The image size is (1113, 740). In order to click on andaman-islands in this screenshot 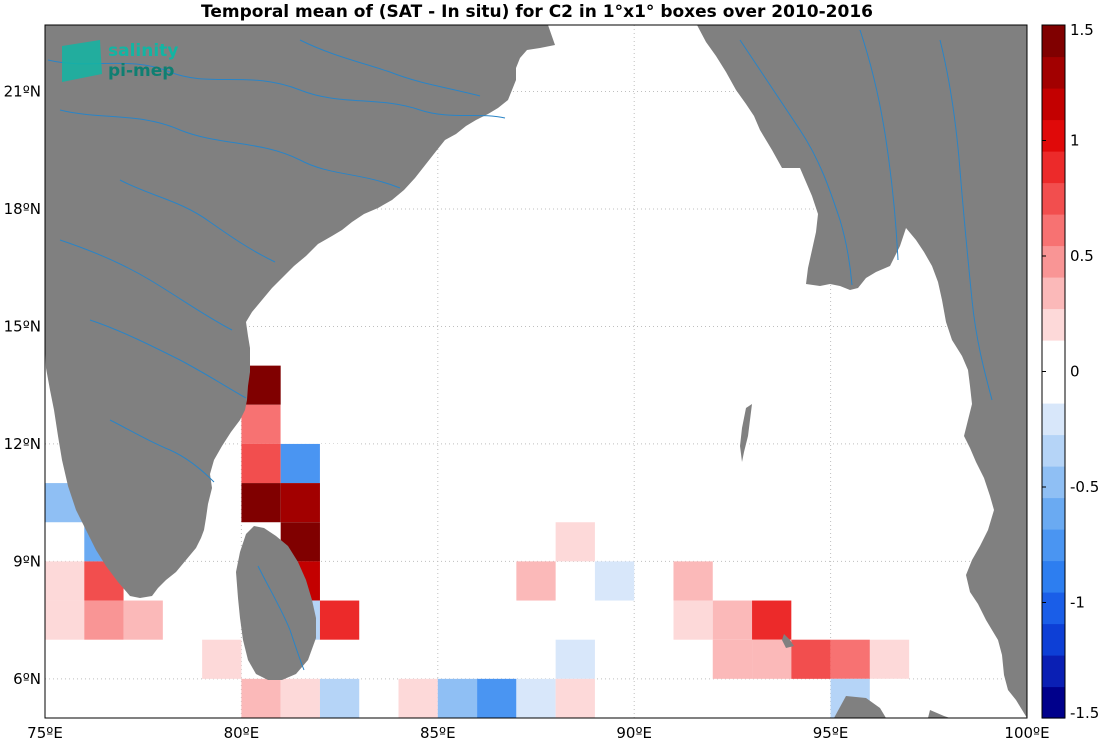, I will do `click(746, 433)`.